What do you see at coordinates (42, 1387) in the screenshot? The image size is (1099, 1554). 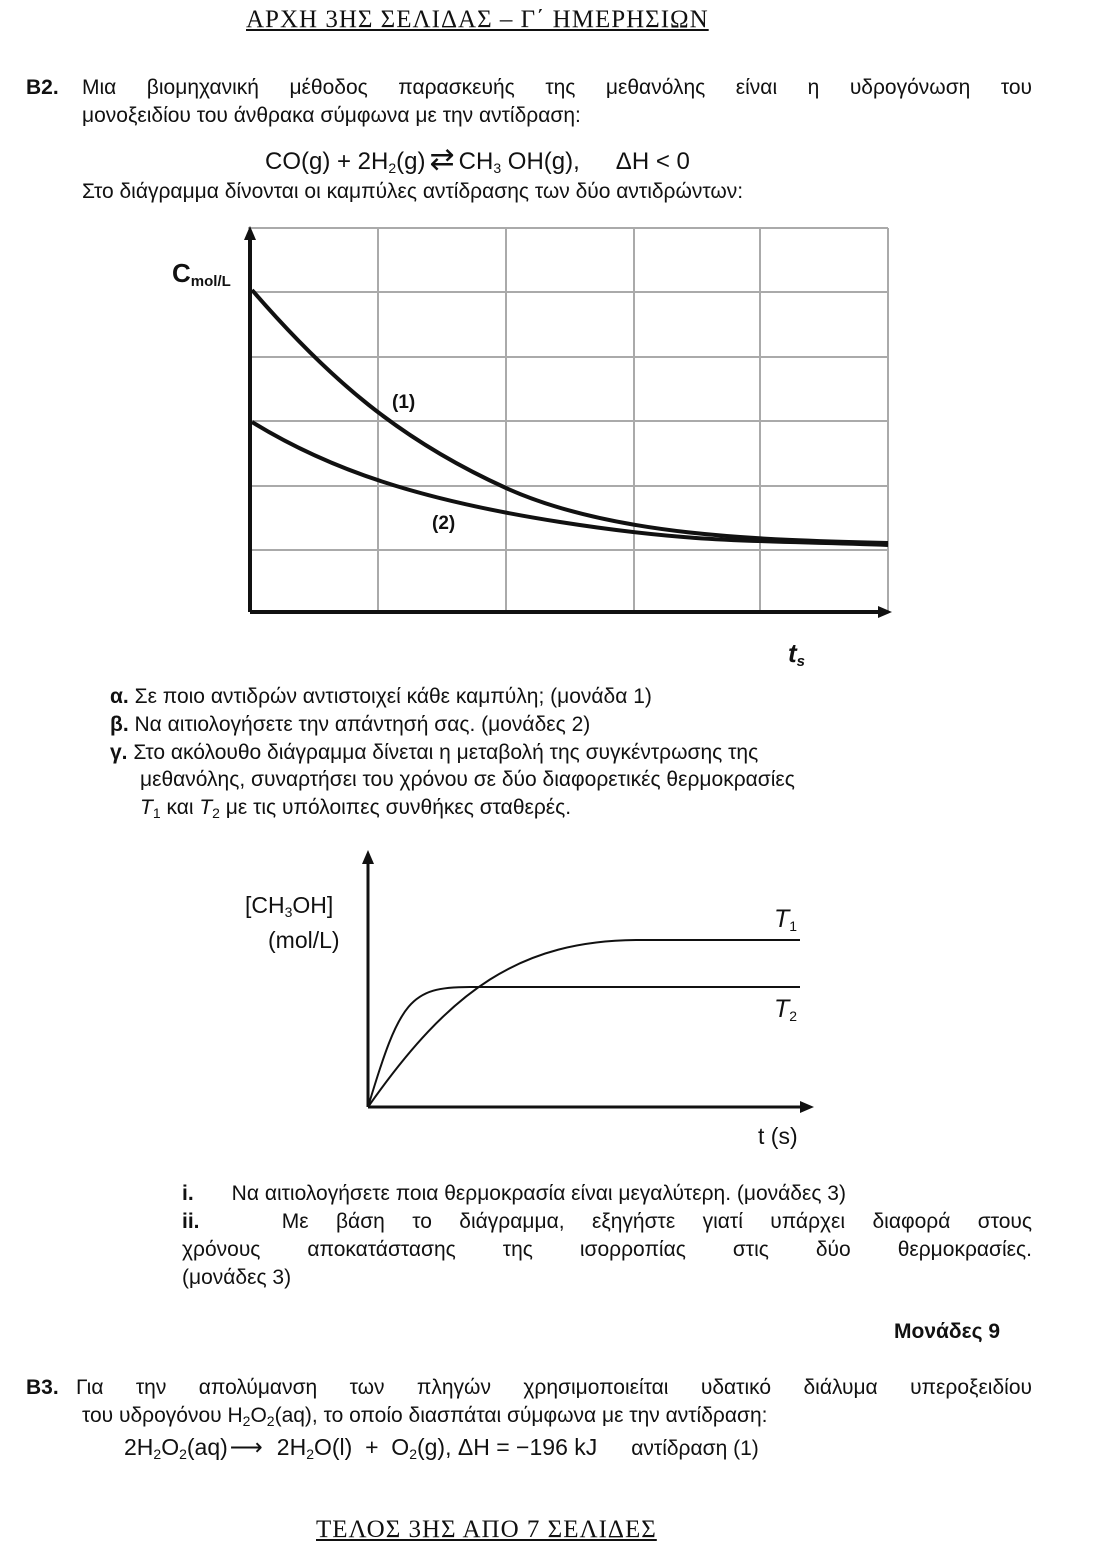 I see `question-label-b3: Β3.` at bounding box center [42, 1387].